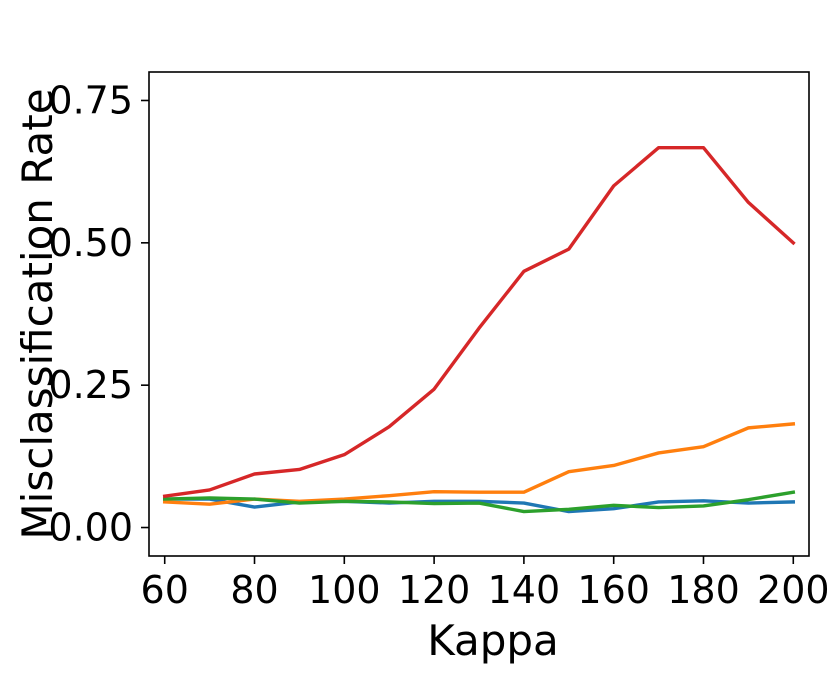 This screenshot has width=829, height=687. Describe the element at coordinates (98, 314) in the screenshot. I see `y-axis-ticks: 0.00 0.25 0.50 0.75` at that location.